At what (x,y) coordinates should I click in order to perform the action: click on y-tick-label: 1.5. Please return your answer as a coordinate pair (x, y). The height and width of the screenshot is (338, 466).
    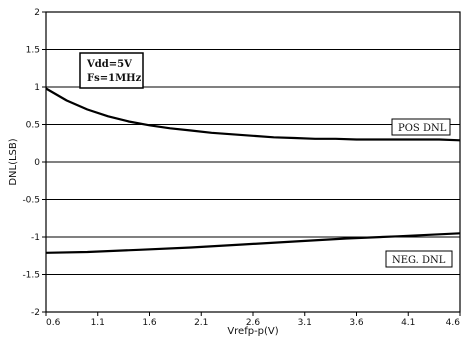
    Looking at the image, I should click on (33, 51).